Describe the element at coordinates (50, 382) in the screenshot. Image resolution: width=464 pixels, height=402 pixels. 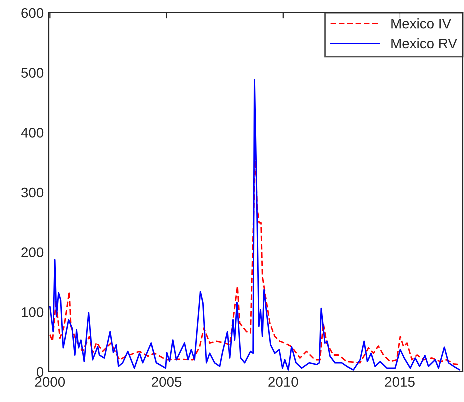
I see `x-tick-label: 2000` at that location.